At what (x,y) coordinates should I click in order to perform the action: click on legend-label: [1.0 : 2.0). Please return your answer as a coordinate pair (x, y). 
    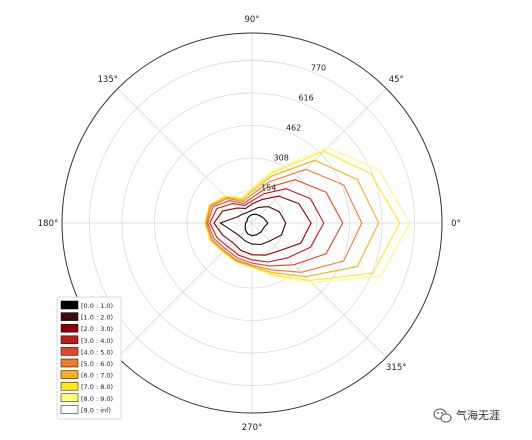
    Looking at the image, I should click on (97, 318).